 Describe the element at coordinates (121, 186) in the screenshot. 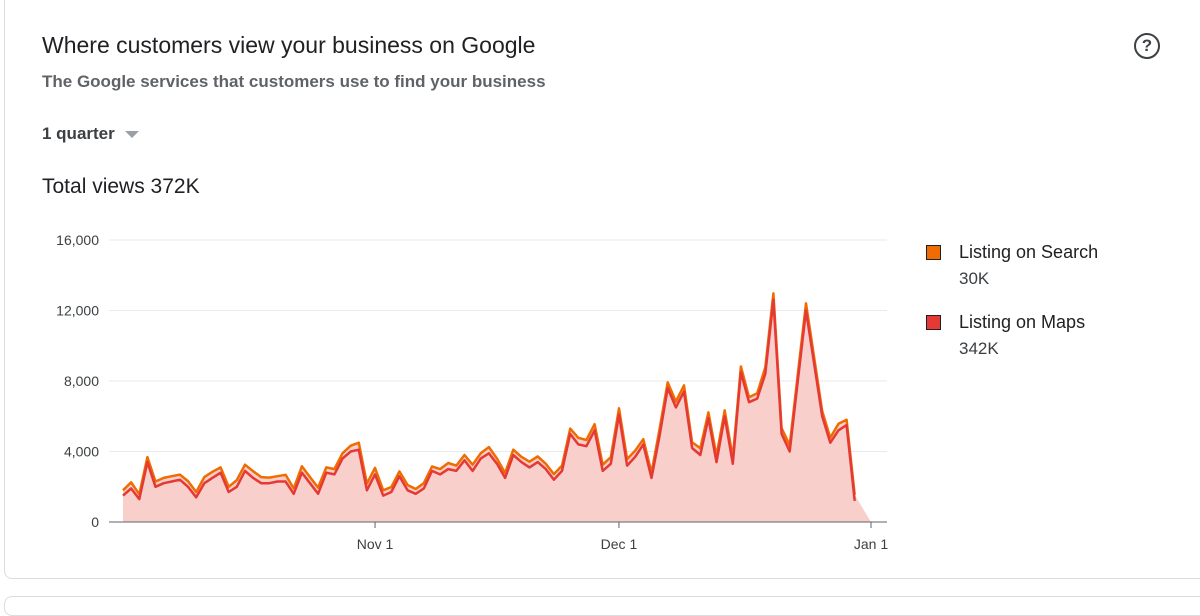

I see `total-views: Total views 372K` at that location.